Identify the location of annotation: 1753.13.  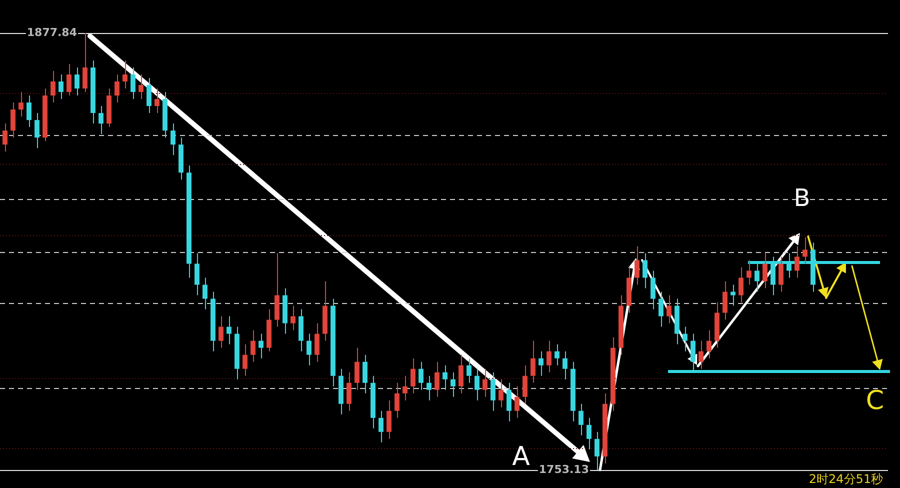
(563, 469).